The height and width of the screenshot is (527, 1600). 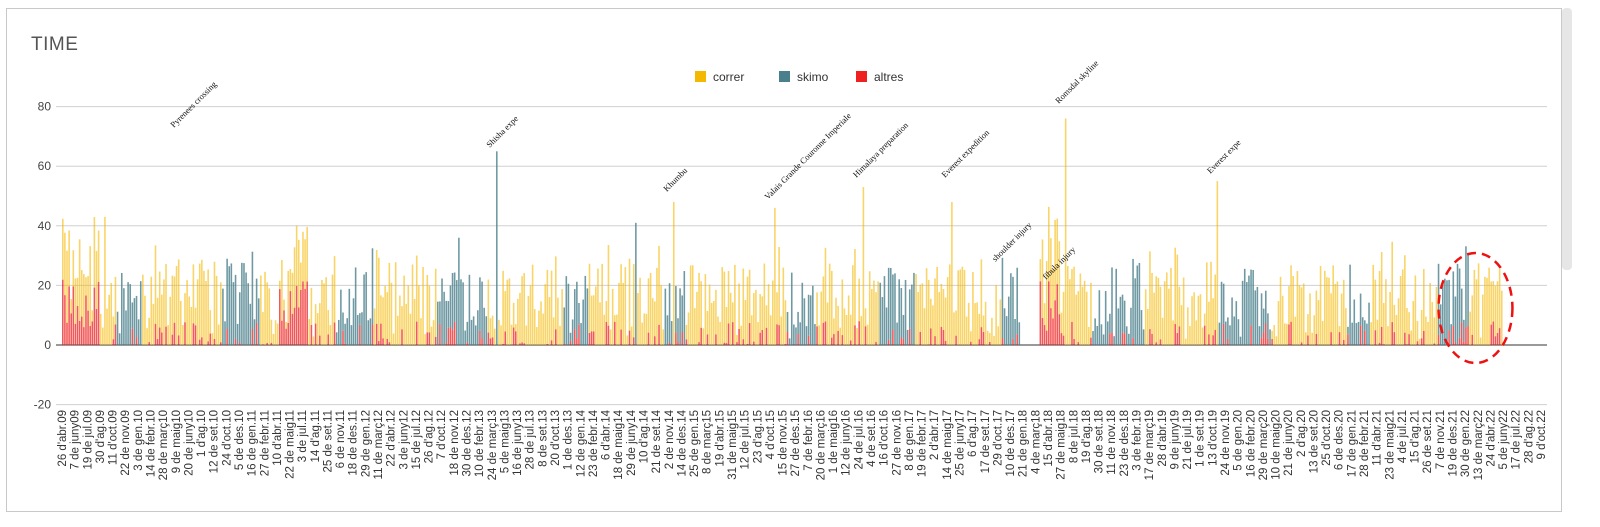 What do you see at coordinates (594, 443) in the screenshot?
I see `x-tick-label: 23 de febr.14` at bounding box center [594, 443].